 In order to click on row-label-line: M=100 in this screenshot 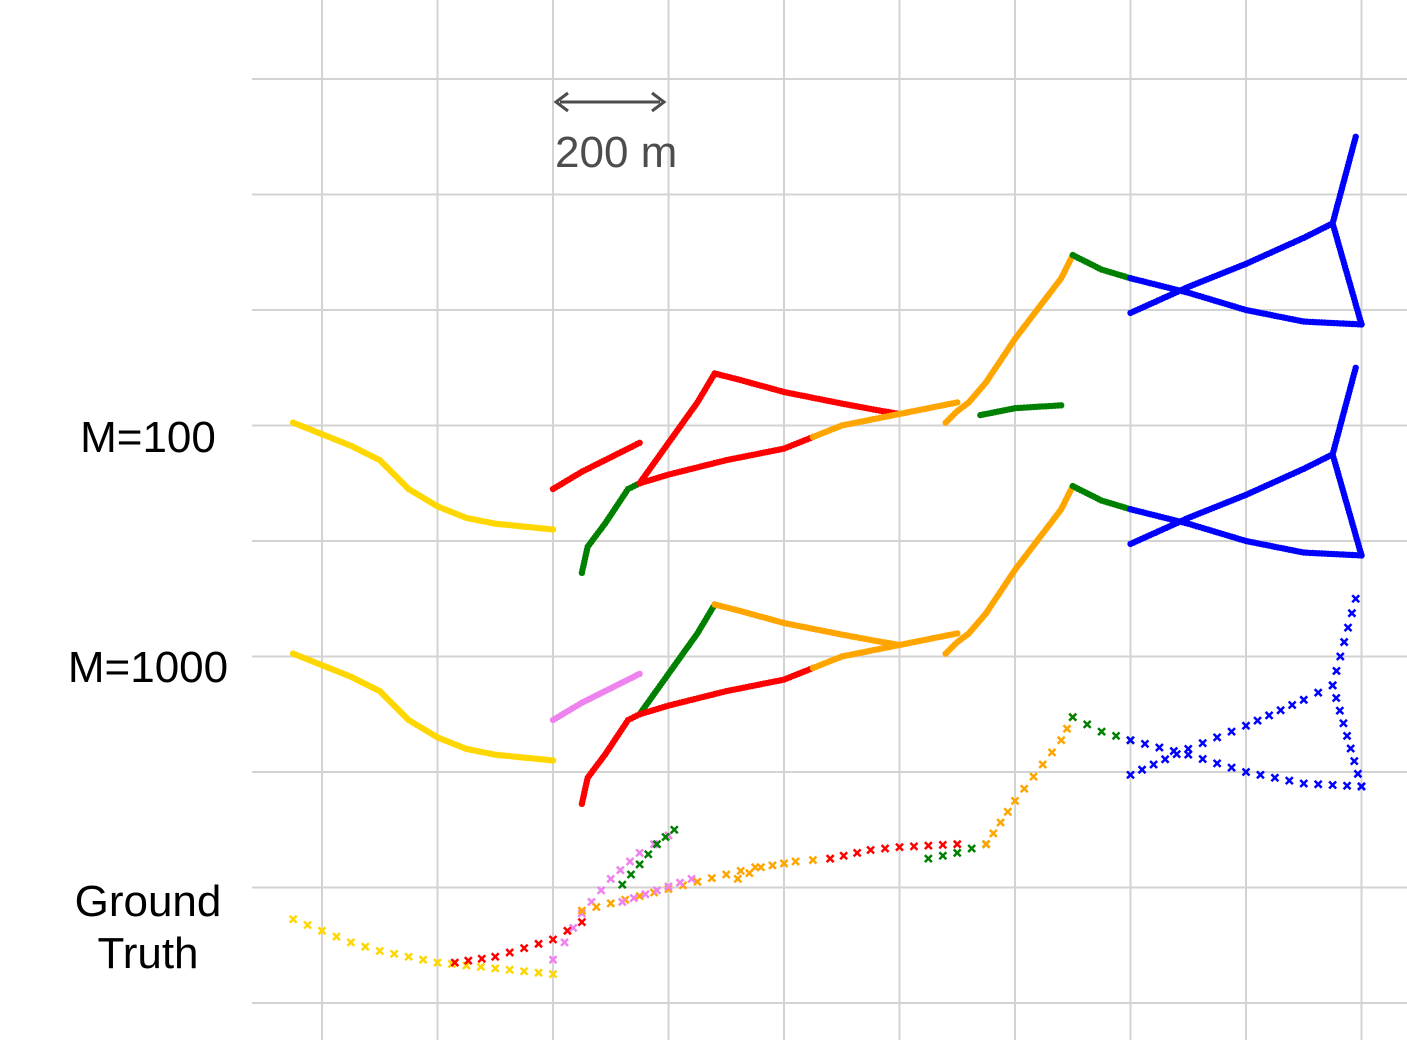, I will do `click(148, 437)`.